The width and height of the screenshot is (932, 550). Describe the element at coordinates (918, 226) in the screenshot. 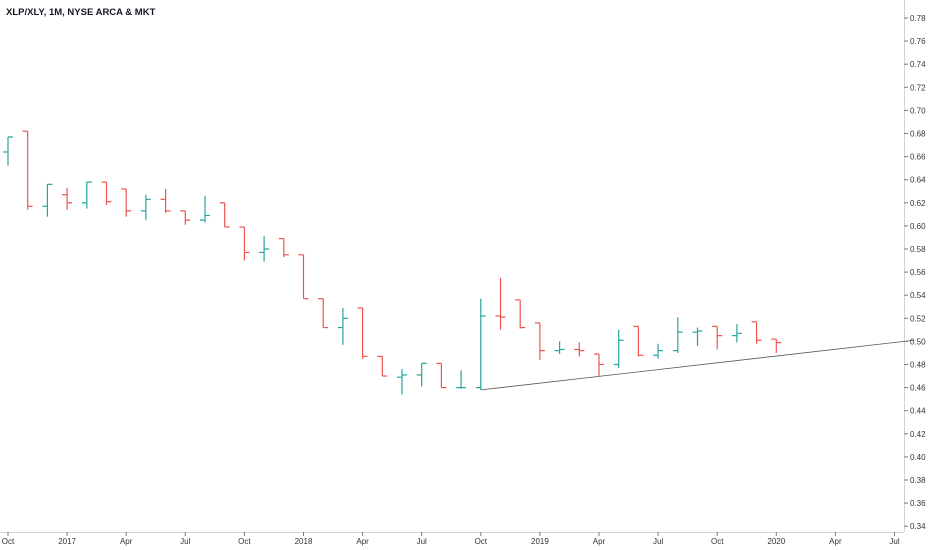

I see `y-tick-label: 0.60` at that location.